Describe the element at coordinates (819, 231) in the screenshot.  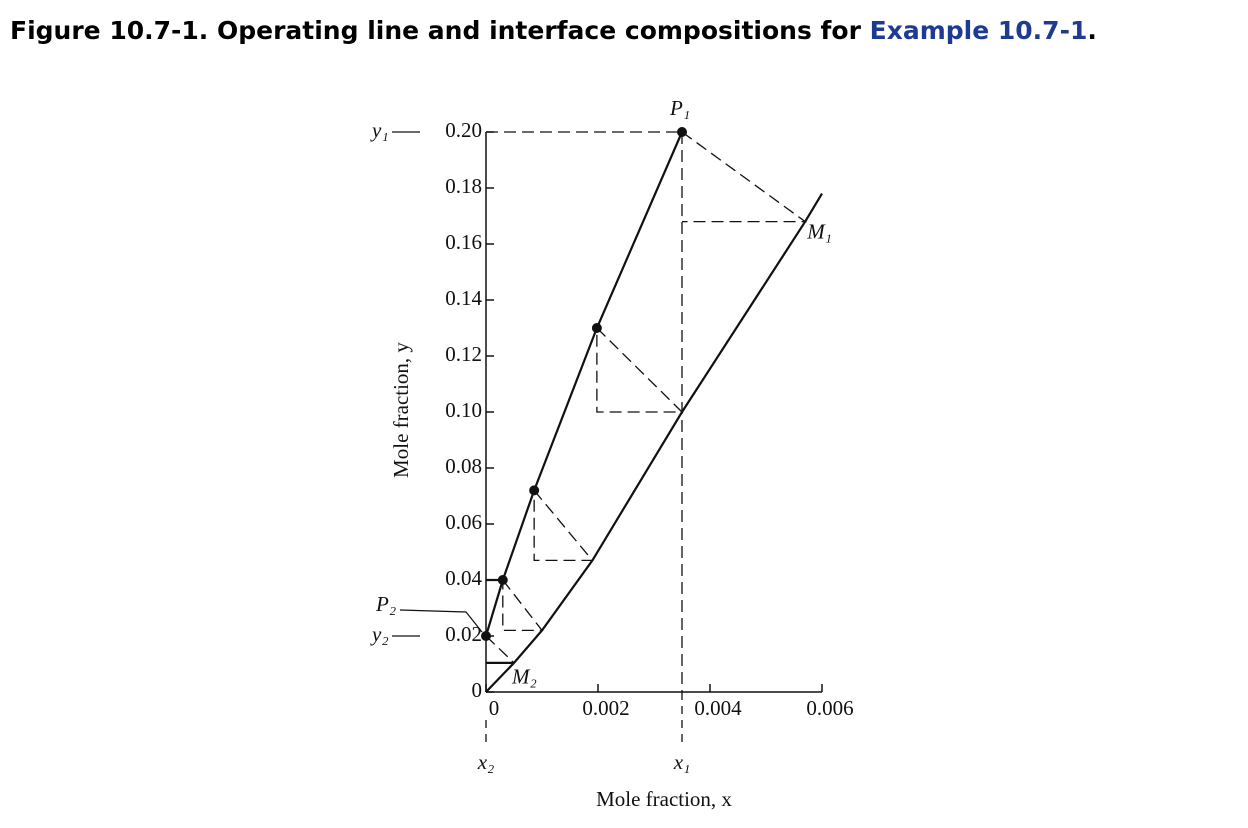
I see `annotation: M₁` at that location.